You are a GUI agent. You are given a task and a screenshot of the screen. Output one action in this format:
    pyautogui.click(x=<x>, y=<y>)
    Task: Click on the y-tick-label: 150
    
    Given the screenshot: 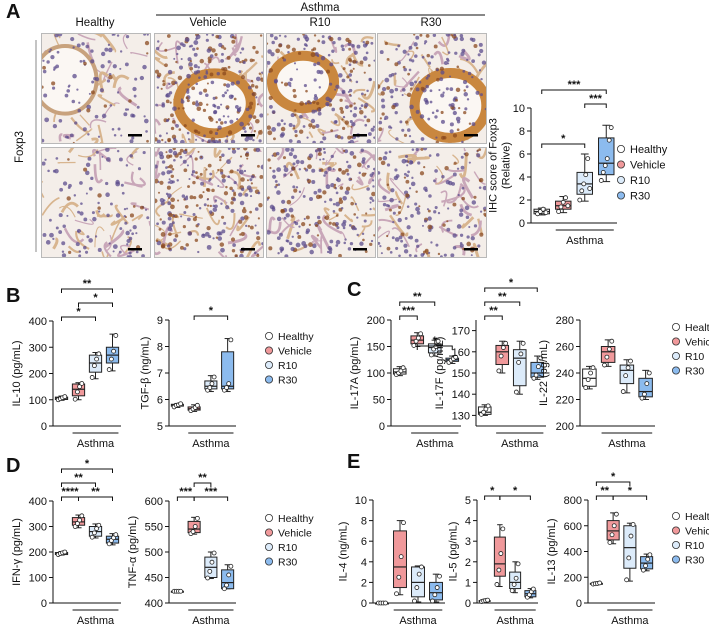 What is the action you would take?
    pyautogui.click(x=376, y=348)
    